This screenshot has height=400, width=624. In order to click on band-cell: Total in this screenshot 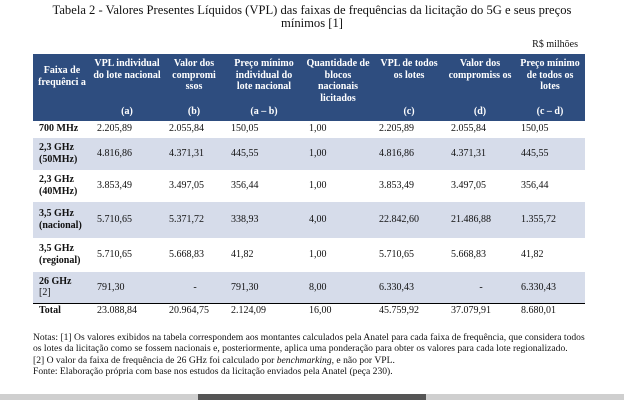, I will do `click(62, 310)`.